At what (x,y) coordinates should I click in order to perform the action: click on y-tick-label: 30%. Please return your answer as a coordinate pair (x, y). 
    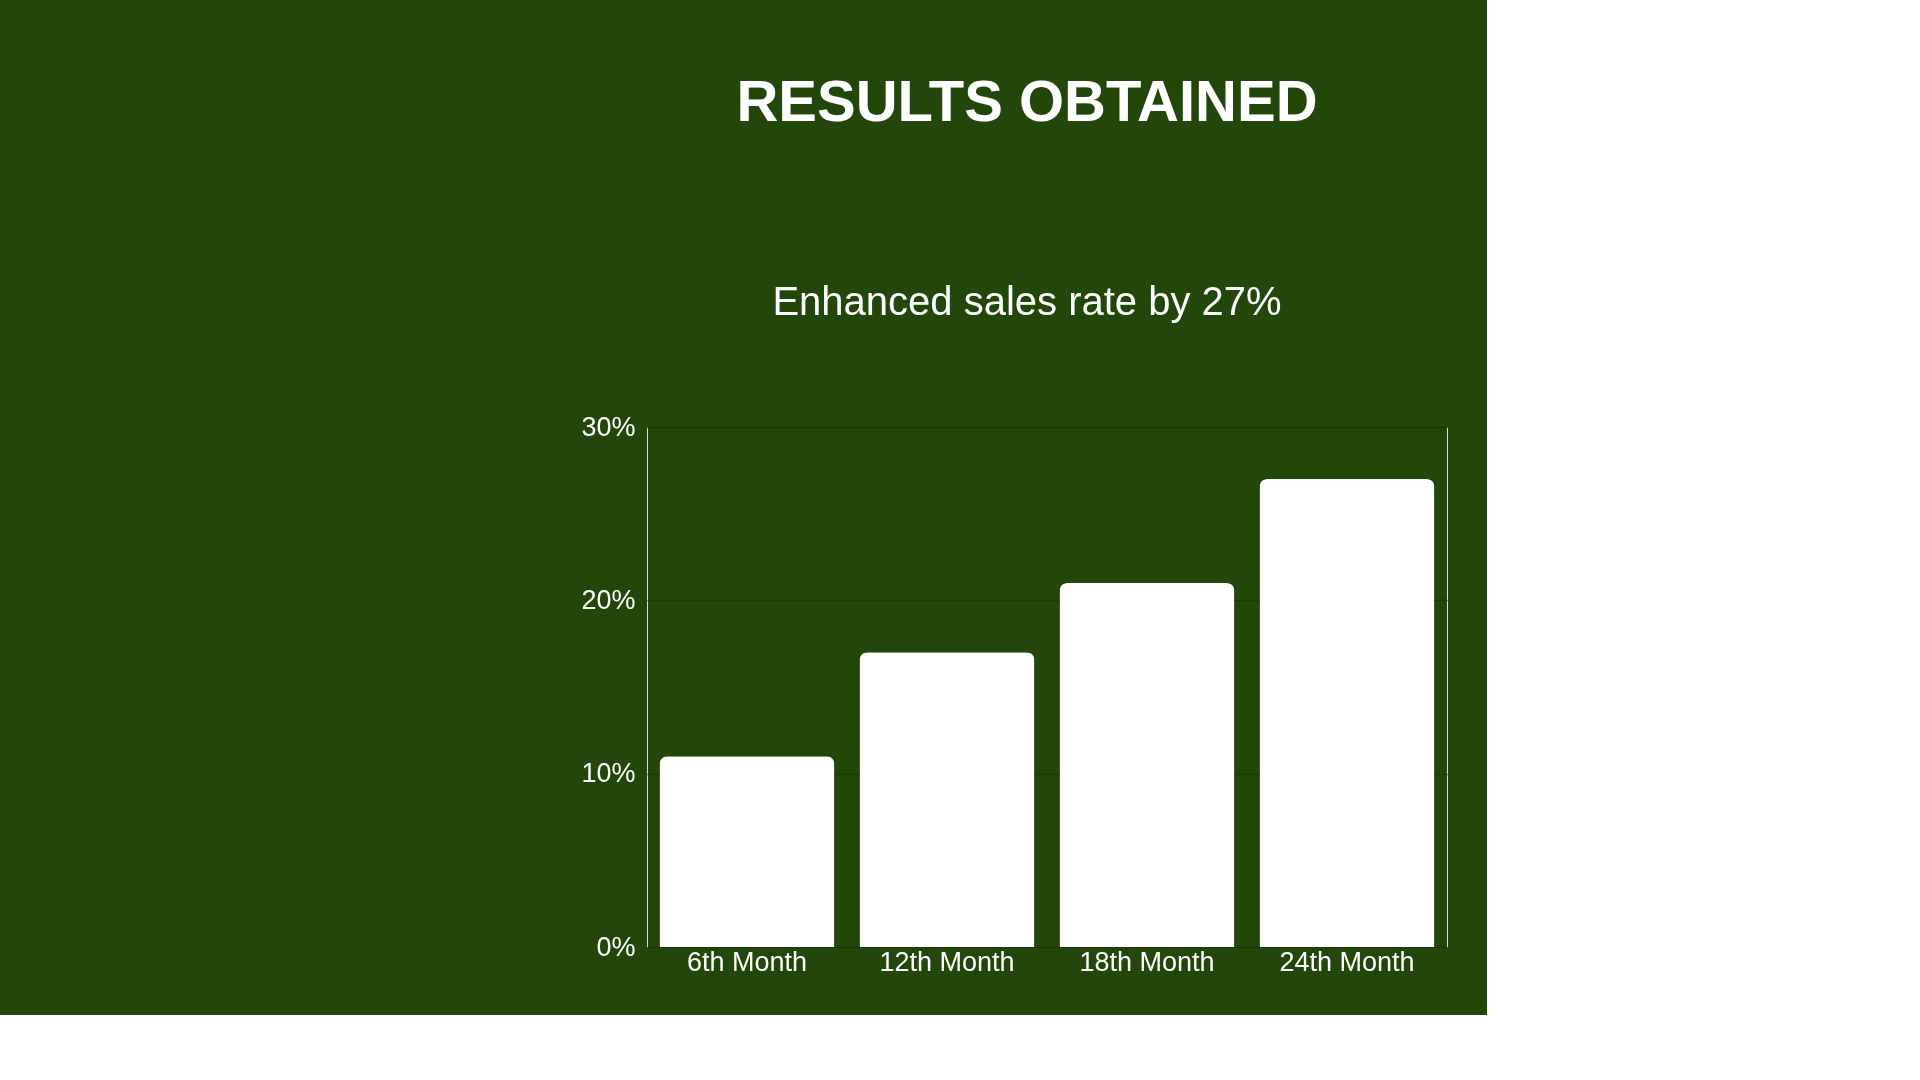
    Looking at the image, I should click on (608, 426).